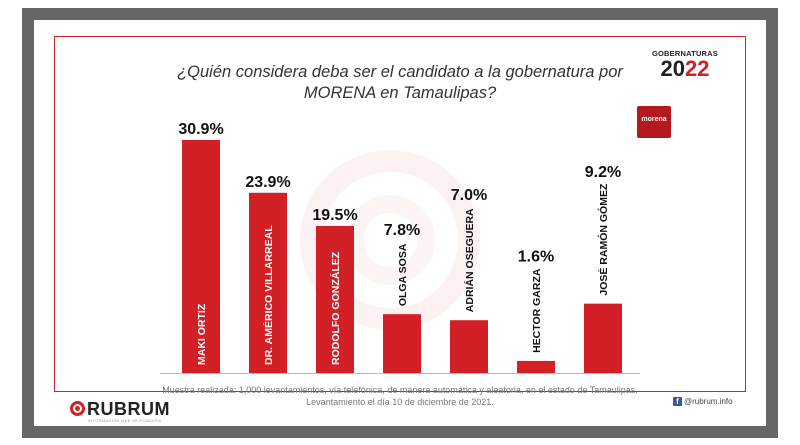 Image resolution: width=800 pixels, height=445 pixels. I want to click on bar-category-label-4: OLGA SOSA, so click(403, 274).